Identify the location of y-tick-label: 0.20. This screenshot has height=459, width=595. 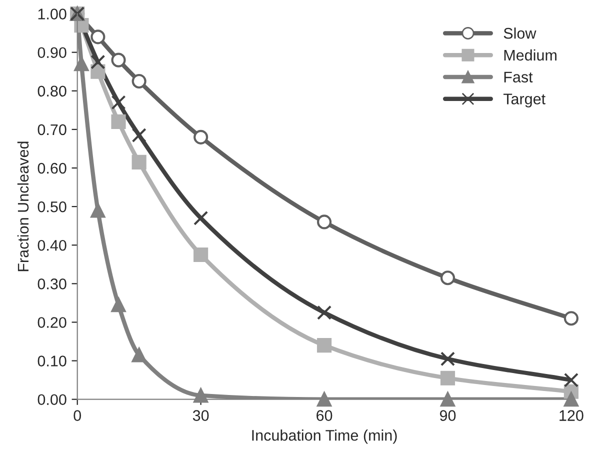
(52, 322).